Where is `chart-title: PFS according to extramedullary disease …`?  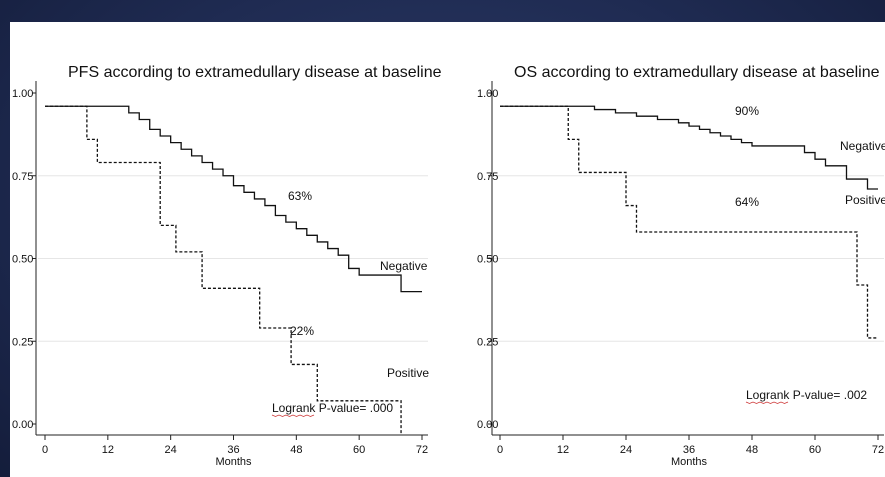
chart-title: PFS according to extramedullary disease … is located at coordinates (255, 72).